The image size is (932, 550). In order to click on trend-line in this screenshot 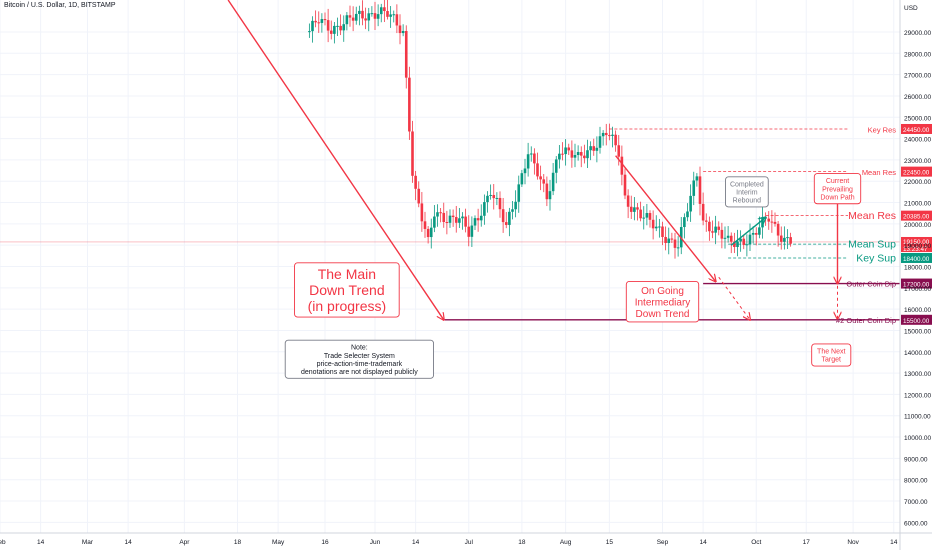, I will do `click(665, 218)`.